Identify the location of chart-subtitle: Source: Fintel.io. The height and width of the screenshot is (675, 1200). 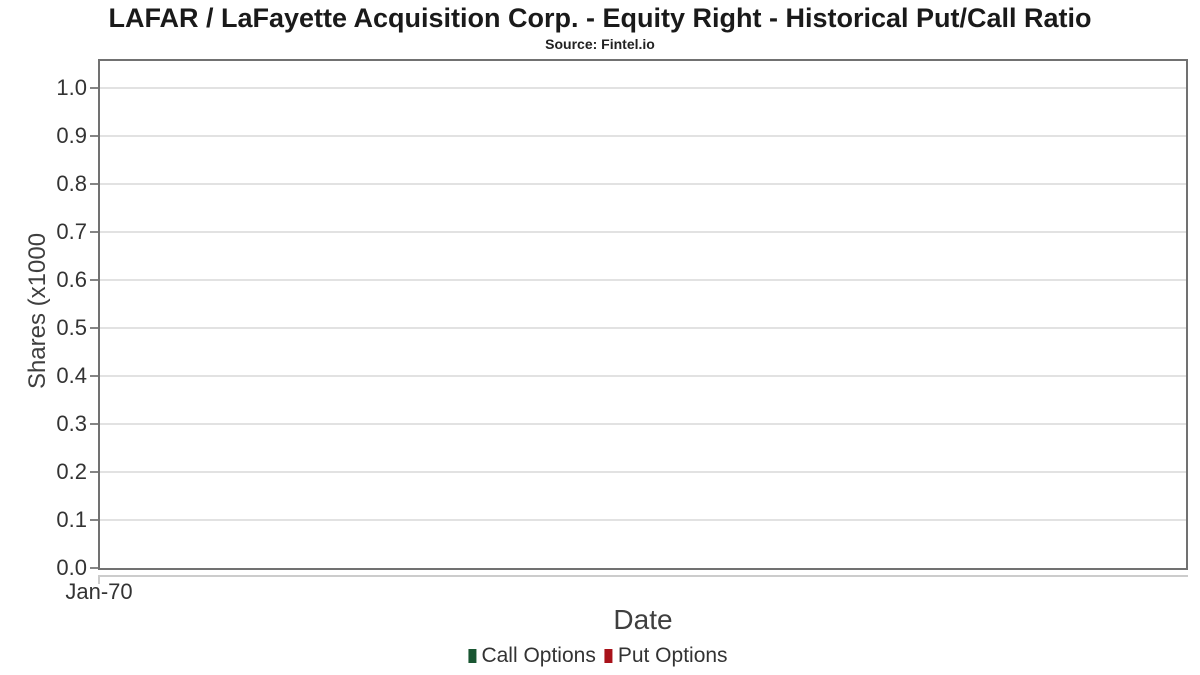
(600, 44).